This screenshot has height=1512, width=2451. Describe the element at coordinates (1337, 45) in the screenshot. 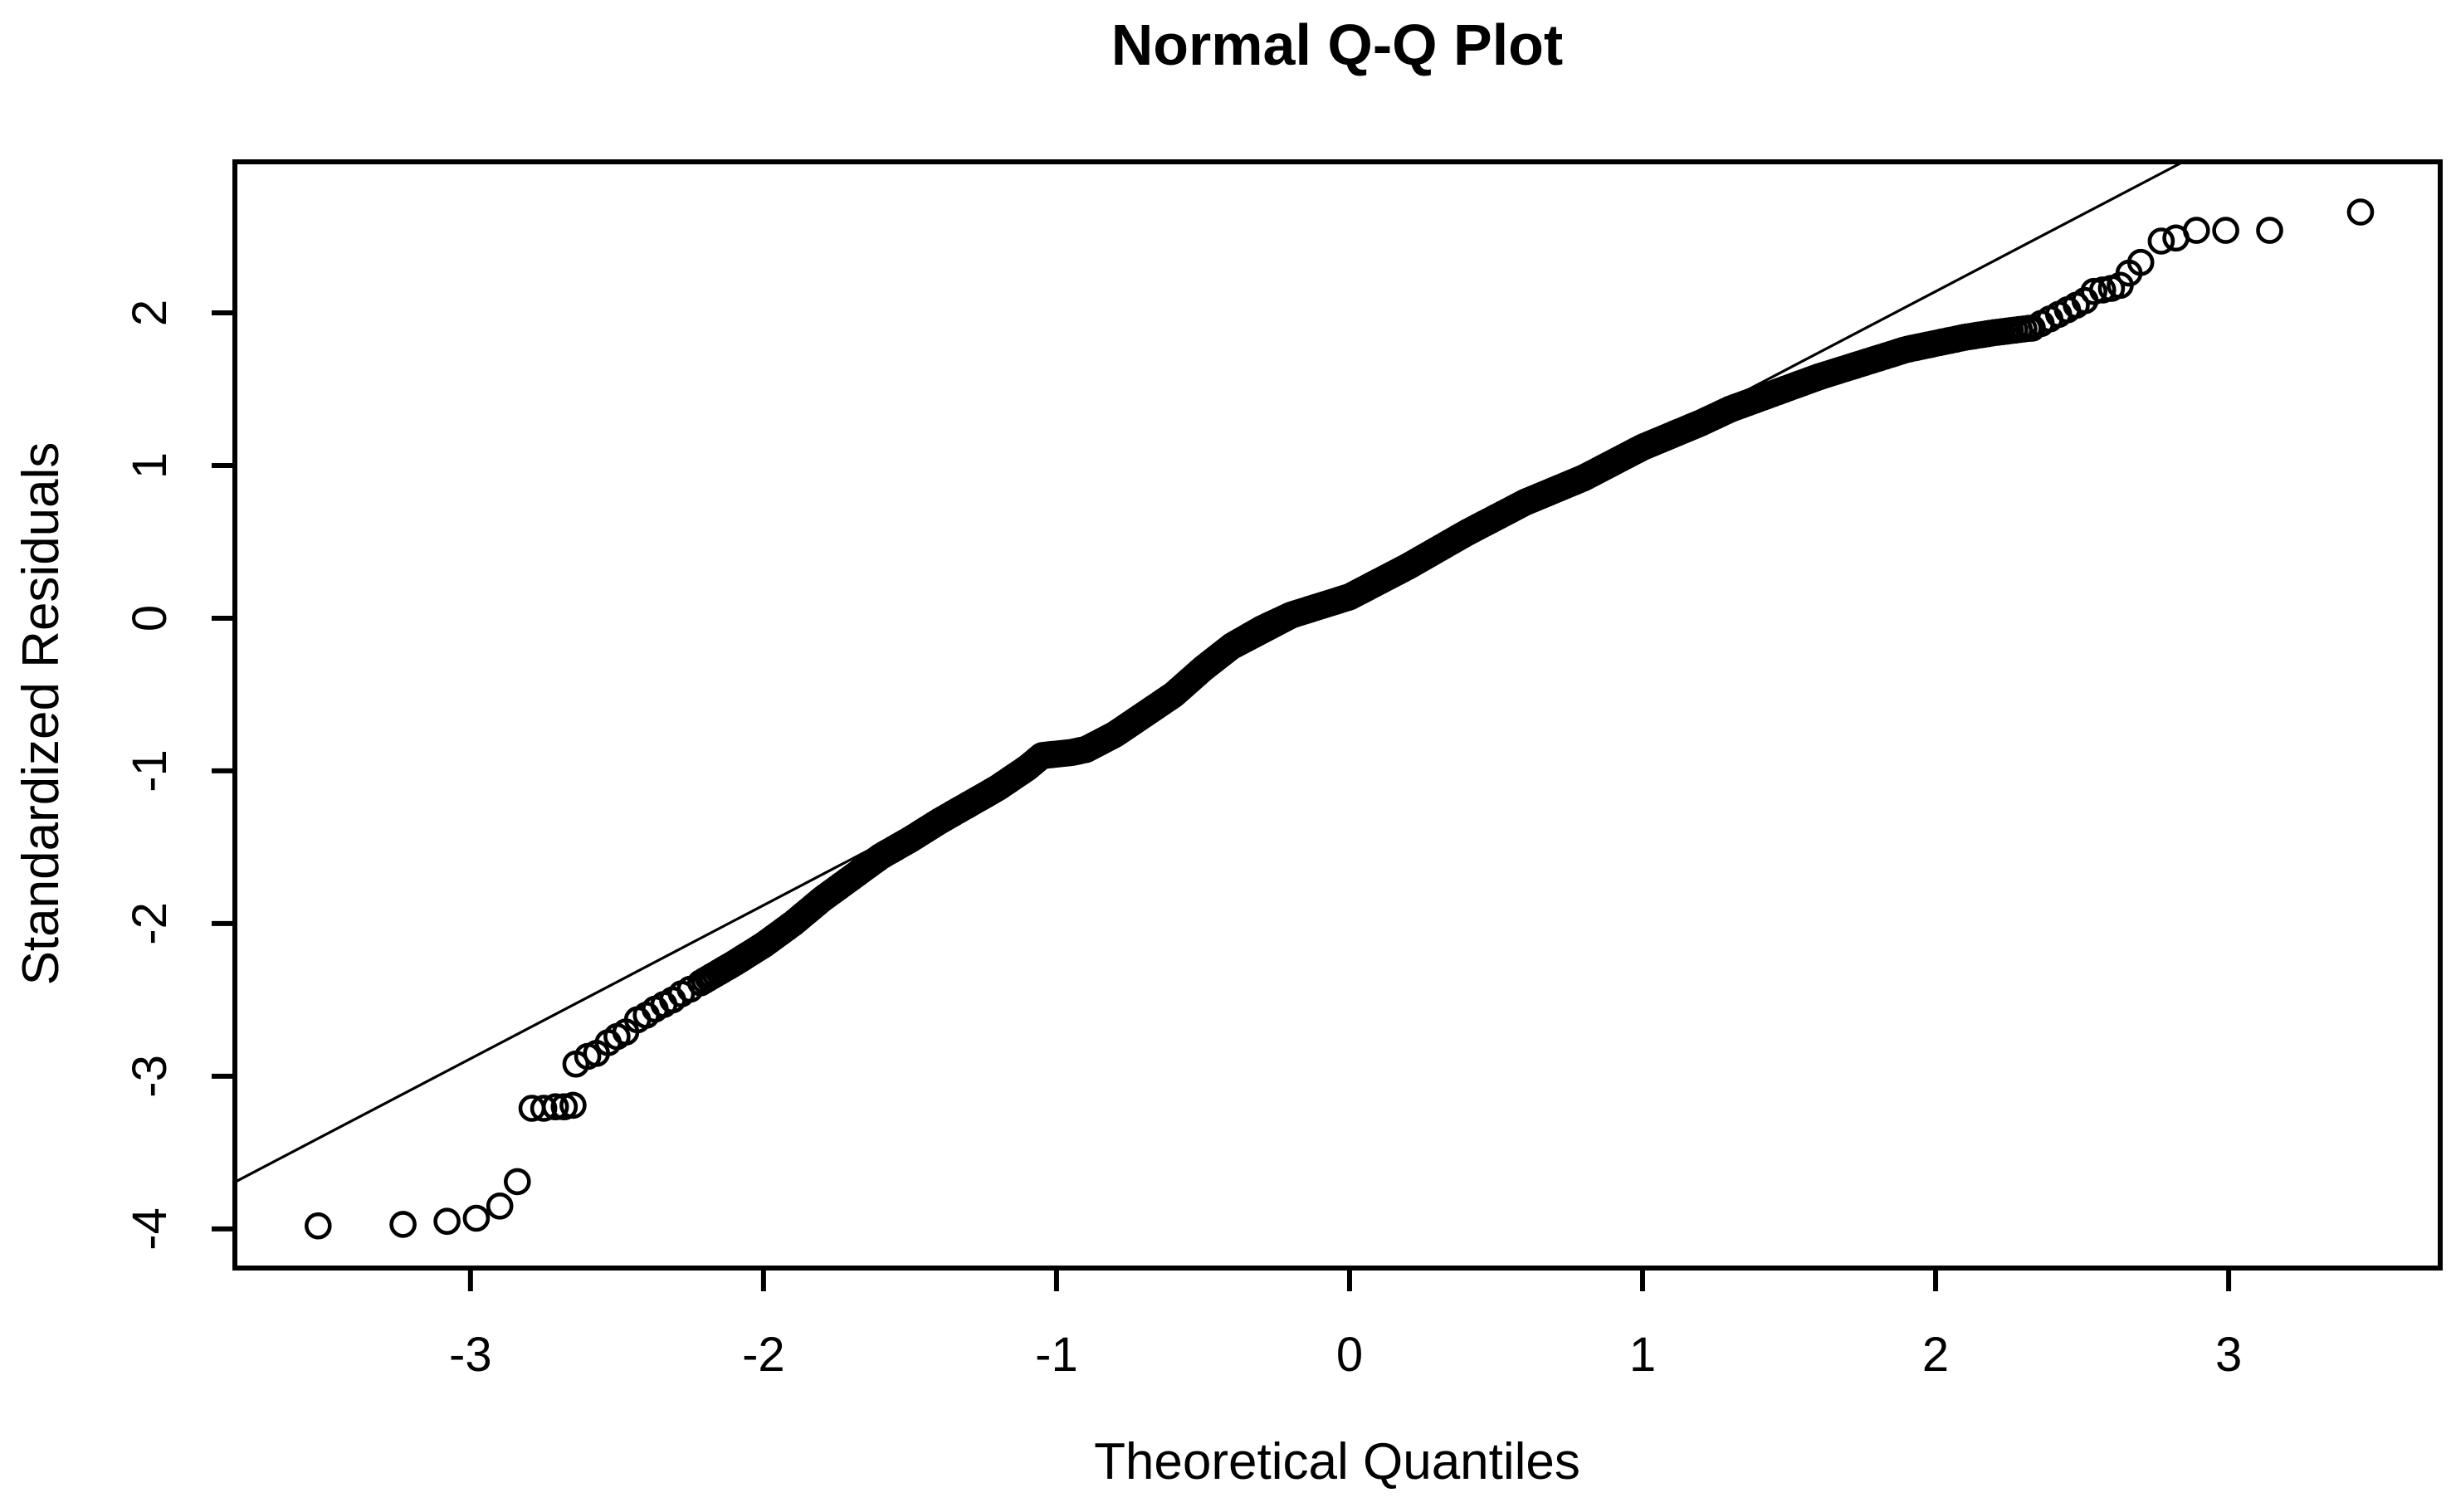

I see `chart-title: Normal Q-Q Plot` at that location.